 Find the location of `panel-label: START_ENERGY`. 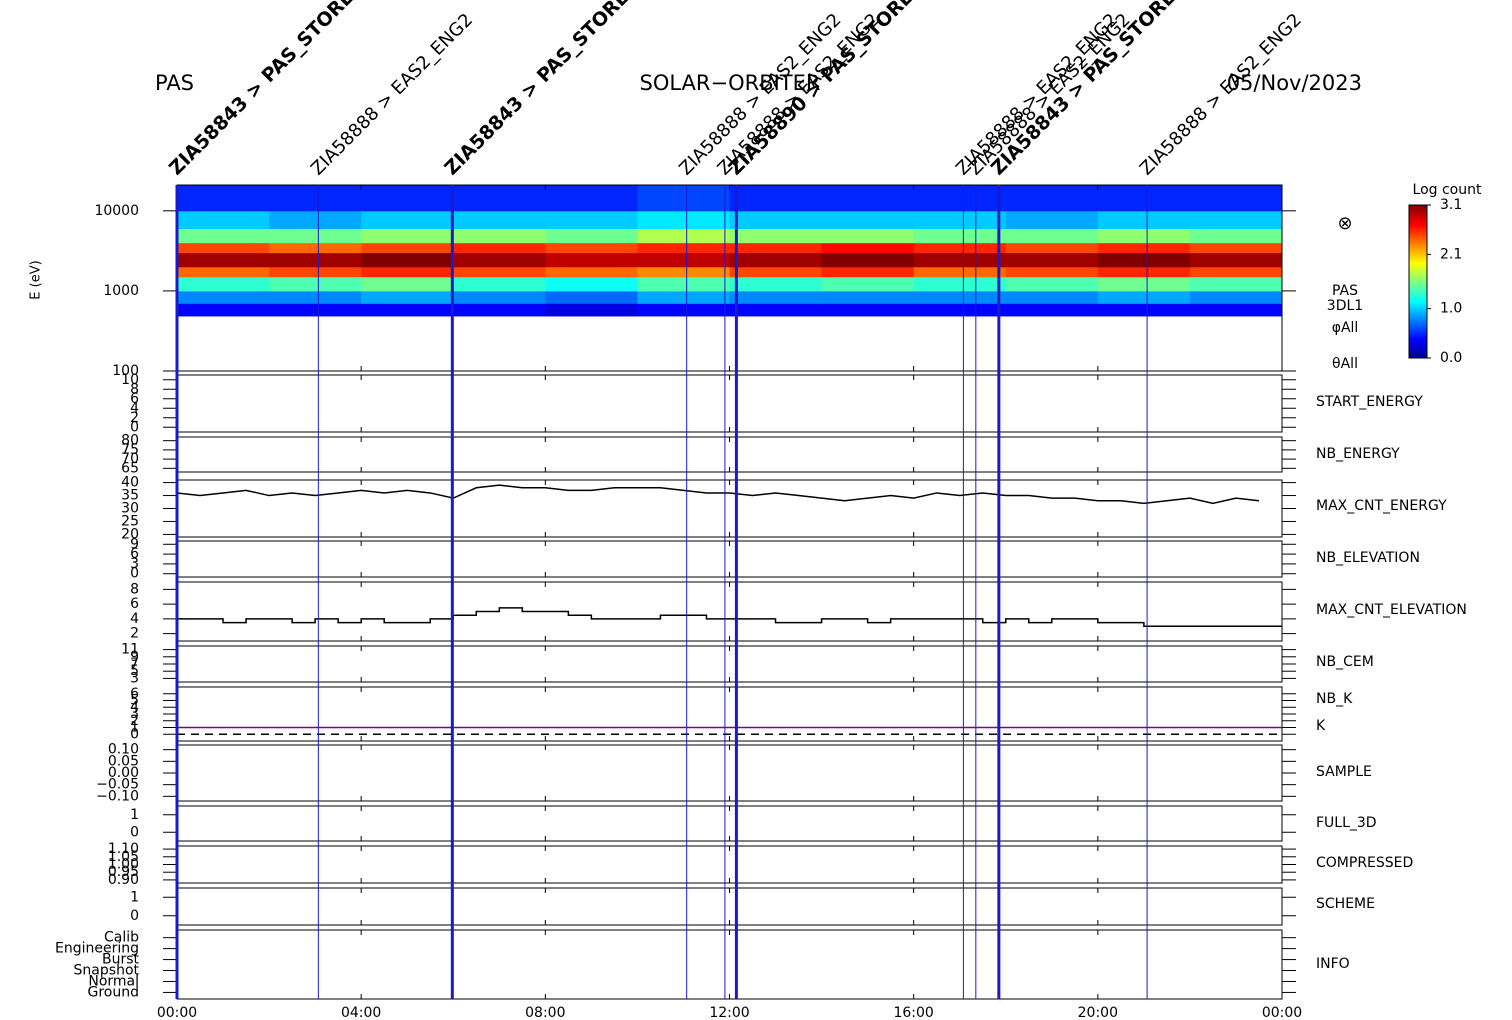

panel-label: START_ENERGY is located at coordinates (1369, 402).